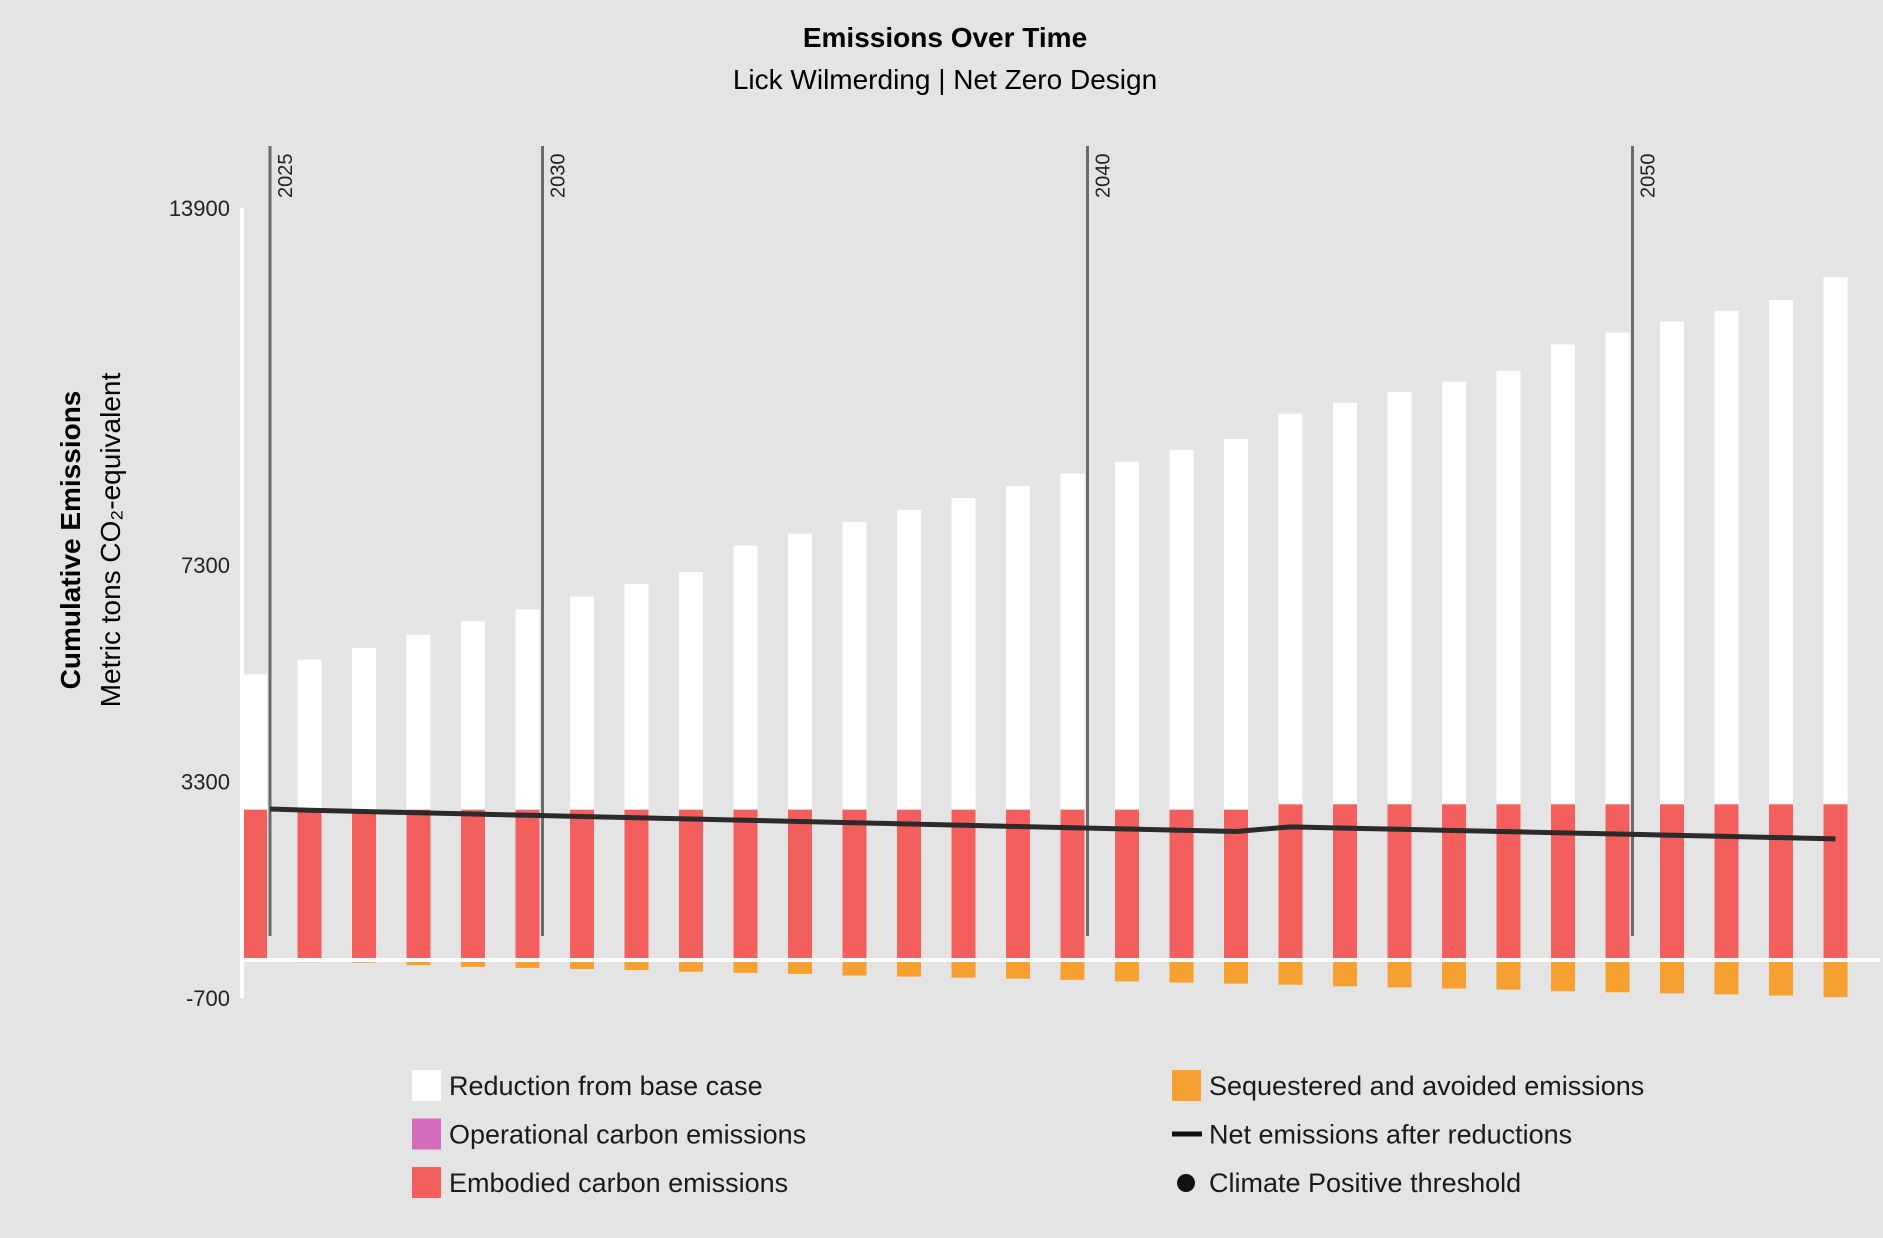  What do you see at coordinates (559, 176) in the screenshot?
I see `year-marker-label: 2030` at bounding box center [559, 176].